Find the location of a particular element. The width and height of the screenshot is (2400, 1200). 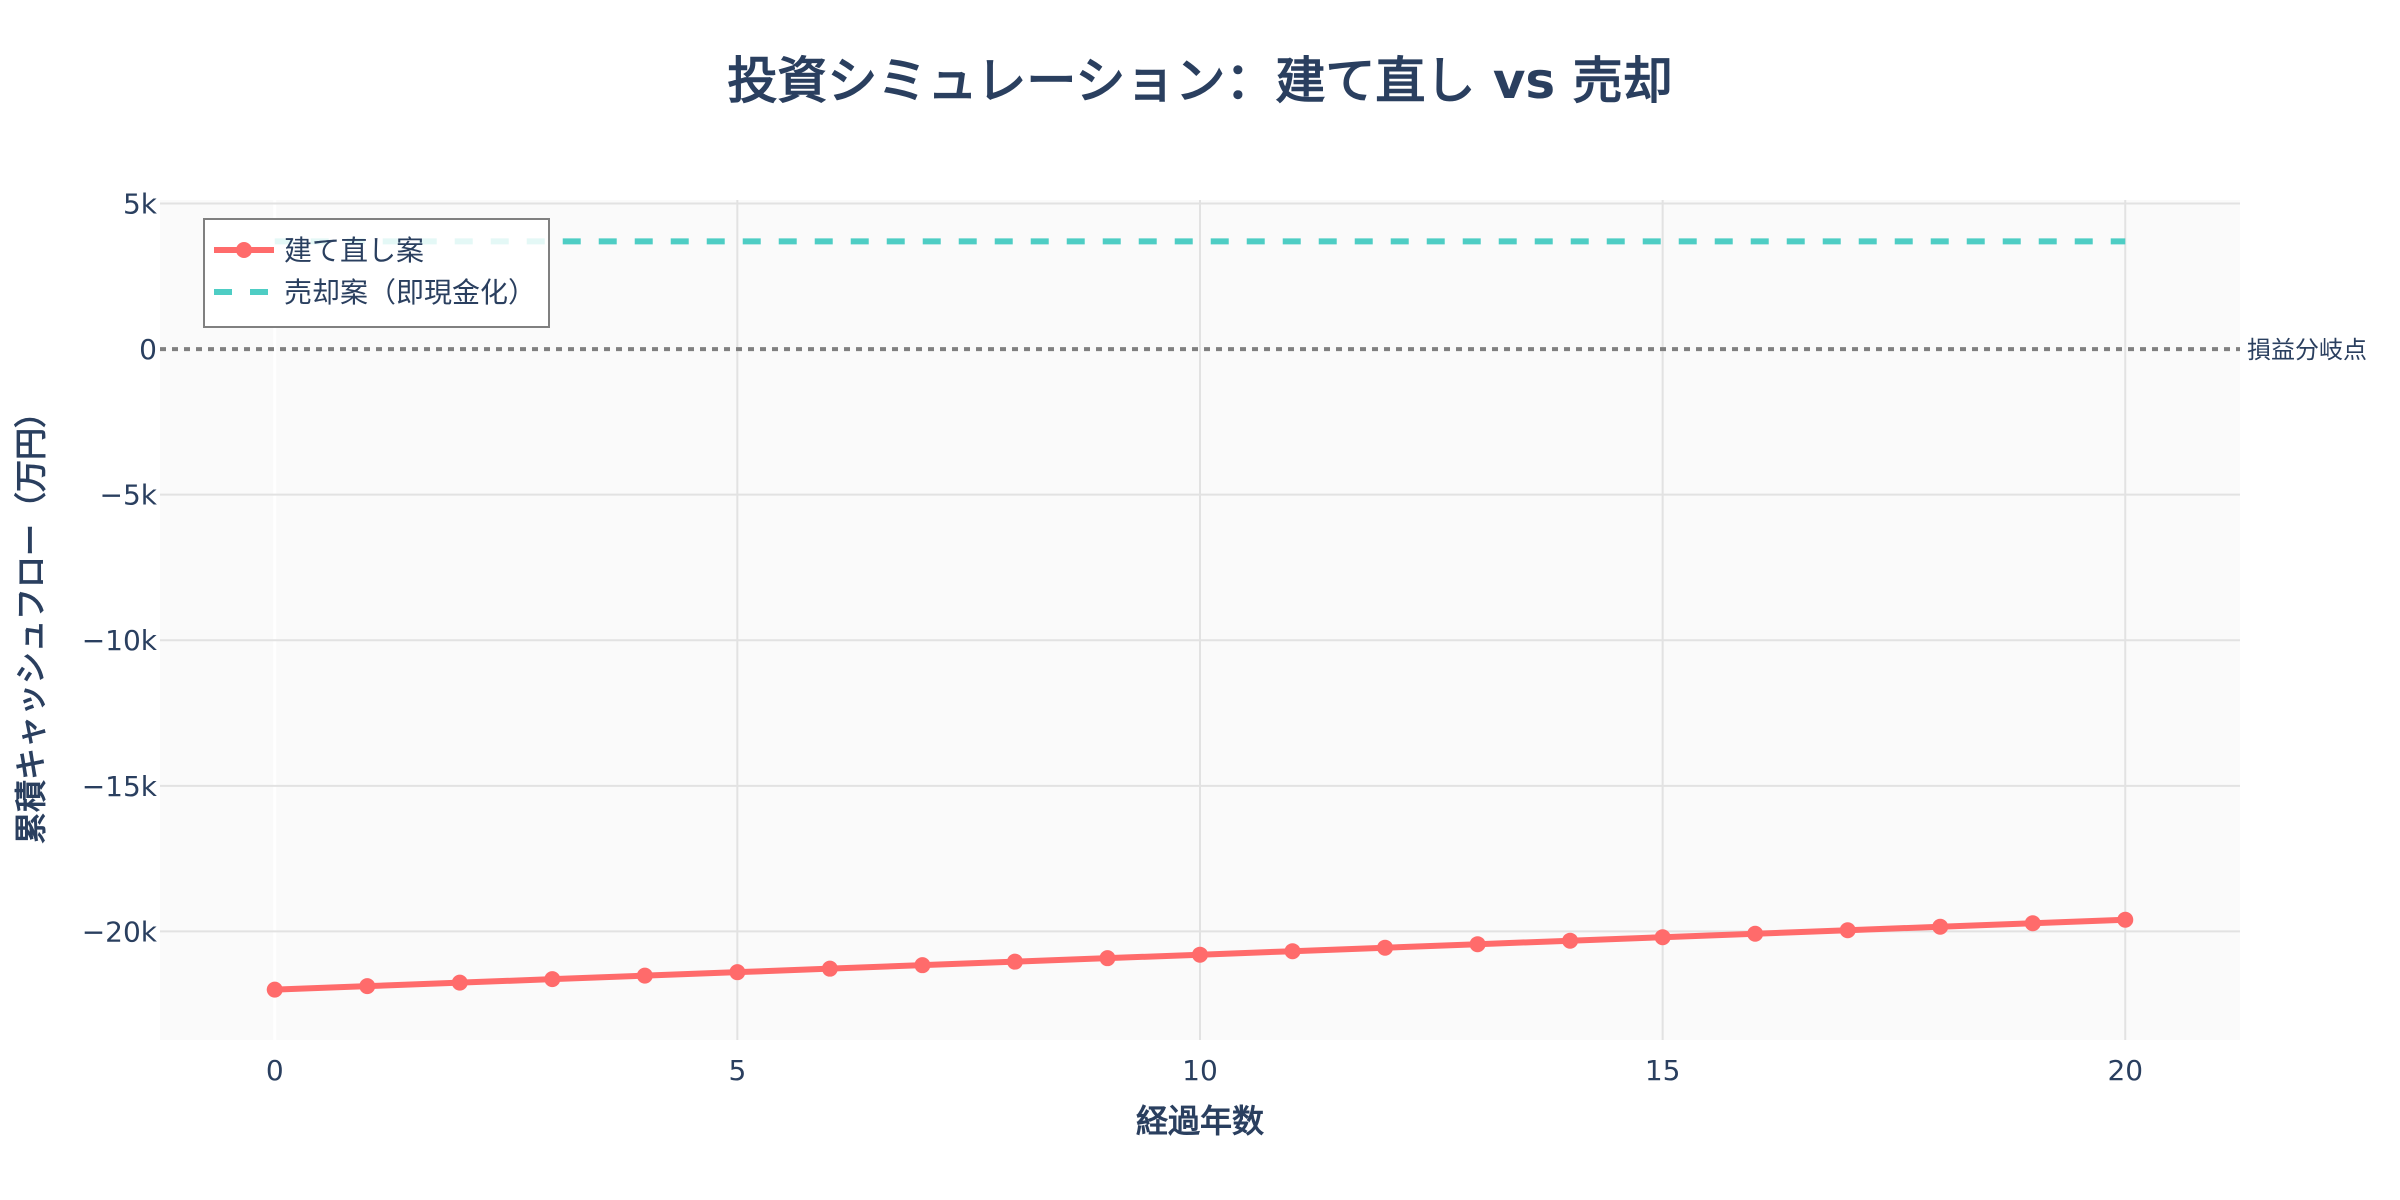

x-axis-ticks: 0 5 10 15 20 is located at coordinates (1204, 1070).